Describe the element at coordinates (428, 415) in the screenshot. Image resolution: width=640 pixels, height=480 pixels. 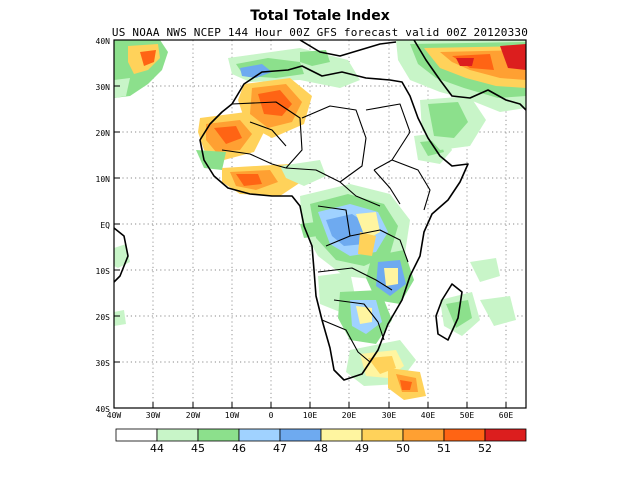
I see `lon-label: 40E` at that location.